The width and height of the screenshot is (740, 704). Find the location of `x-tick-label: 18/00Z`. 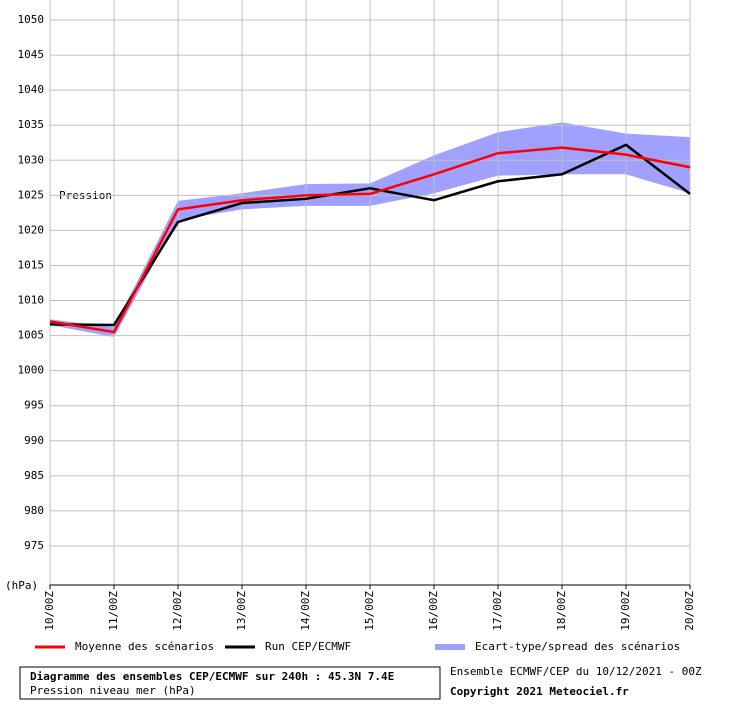

x-tick-label: 18/00Z is located at coordinates (561, 611).